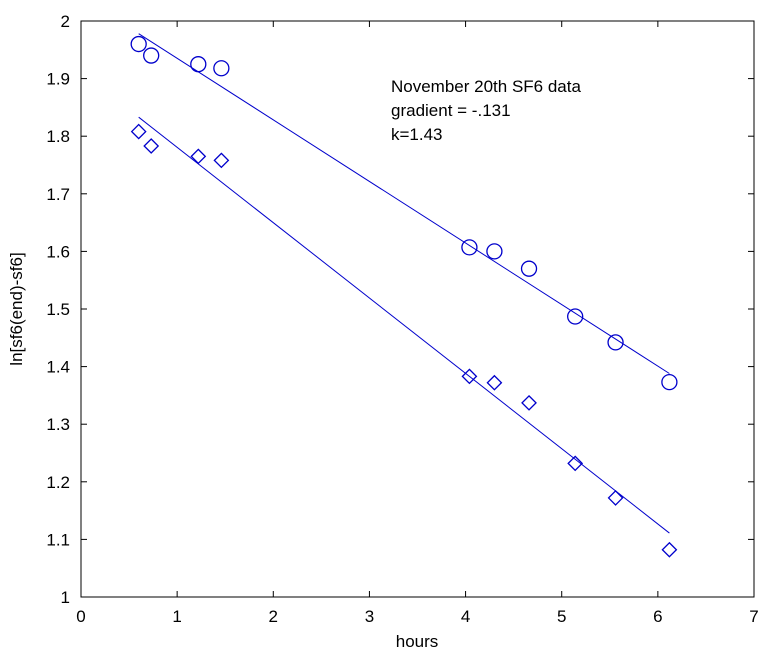 This screenshot has height=661, width=766. What do you see at coordinates (753, 616) in the screenshot?
I see `x-tick-label: 7` at bounding box center [753, 616].